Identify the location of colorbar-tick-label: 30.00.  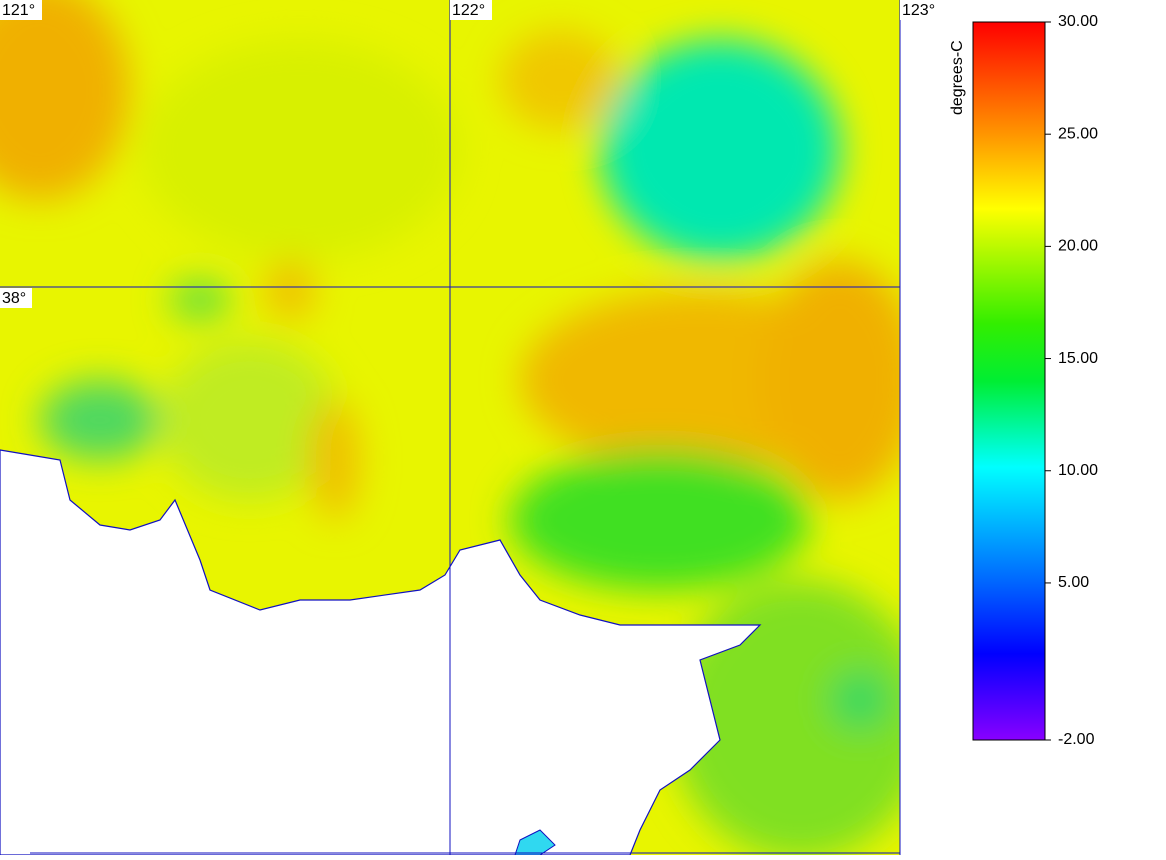
(1078, 21).